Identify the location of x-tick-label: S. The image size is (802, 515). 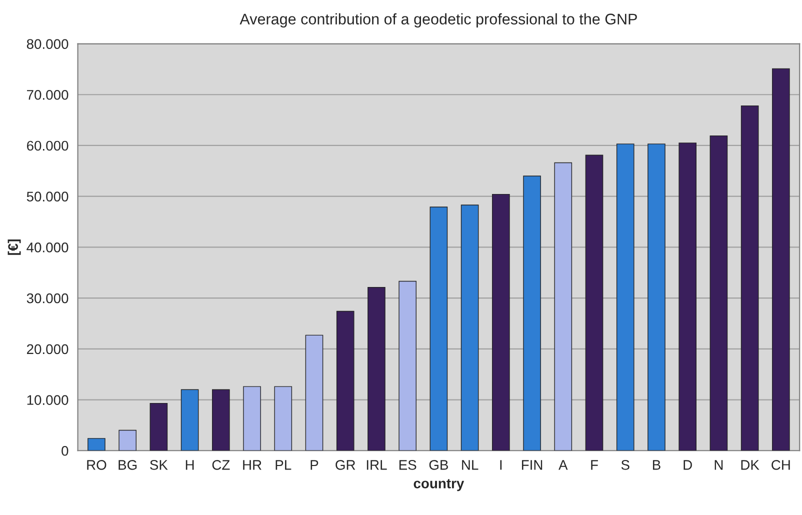
(625, 465).